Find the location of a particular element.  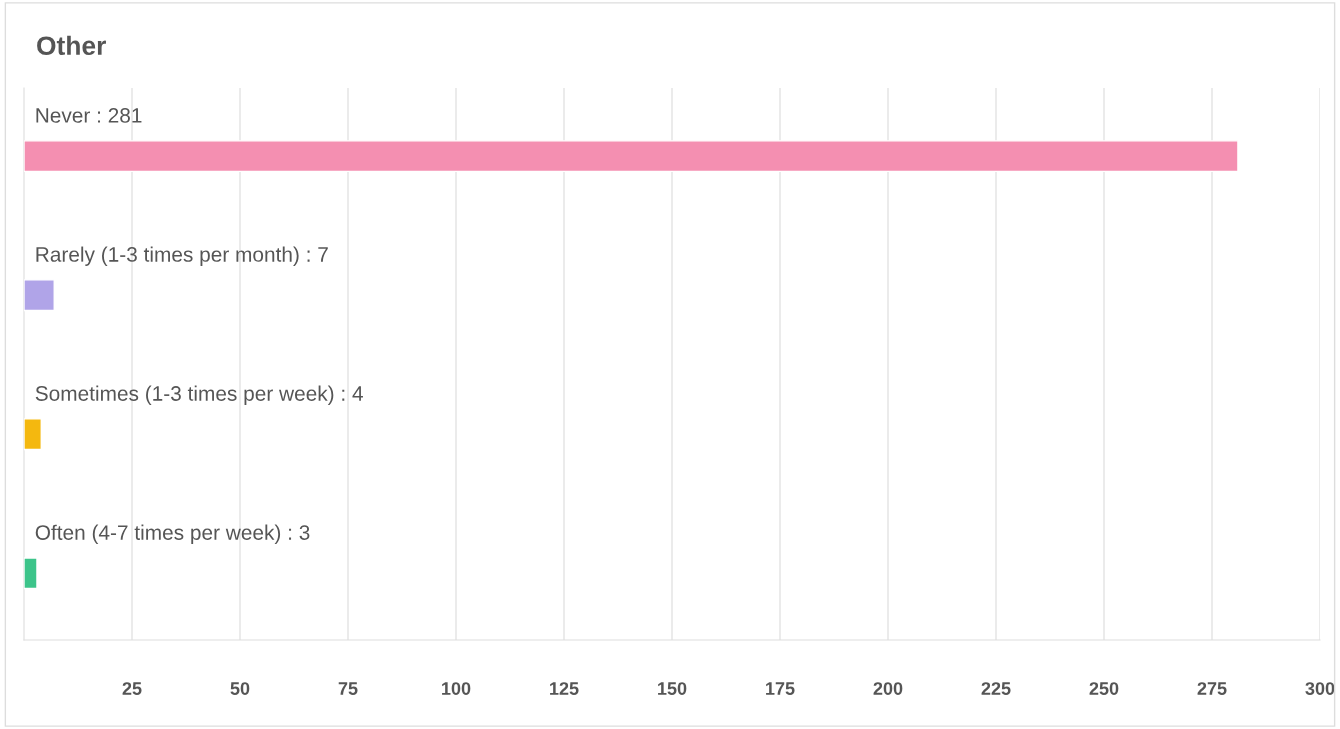

x-tick-label: 150 is located at coordinates (672, 688).